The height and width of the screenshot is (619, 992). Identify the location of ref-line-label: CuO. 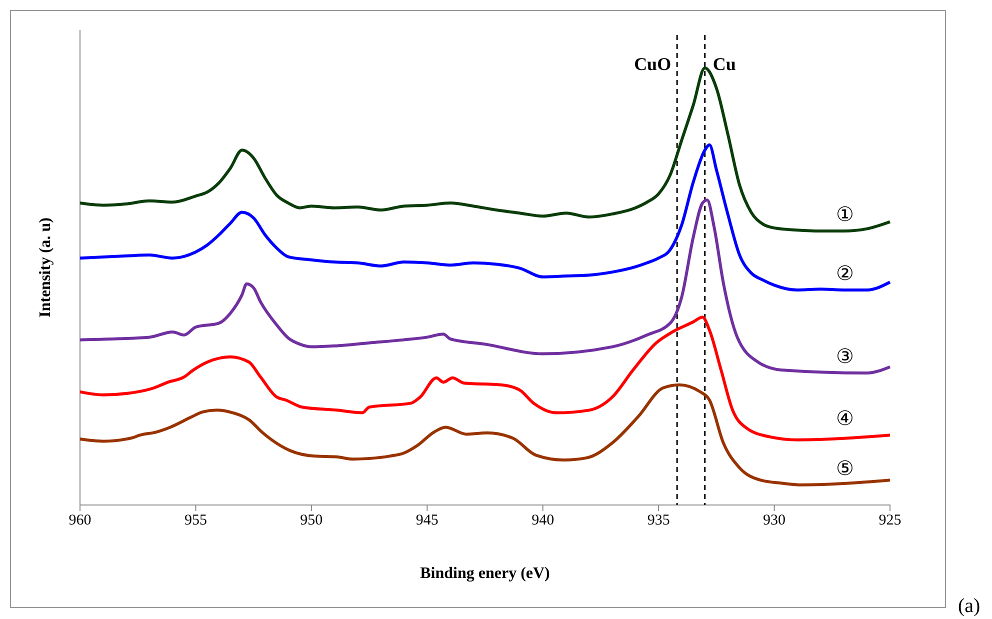
(653, 64).